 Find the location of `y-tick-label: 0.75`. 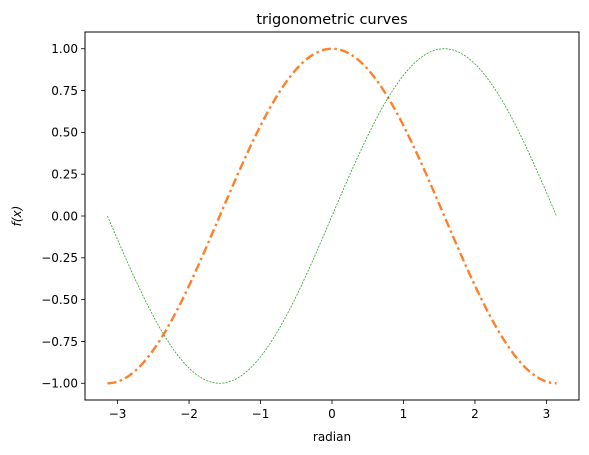

y-tick-label: 0.75 is located at coordinates (64, 91).